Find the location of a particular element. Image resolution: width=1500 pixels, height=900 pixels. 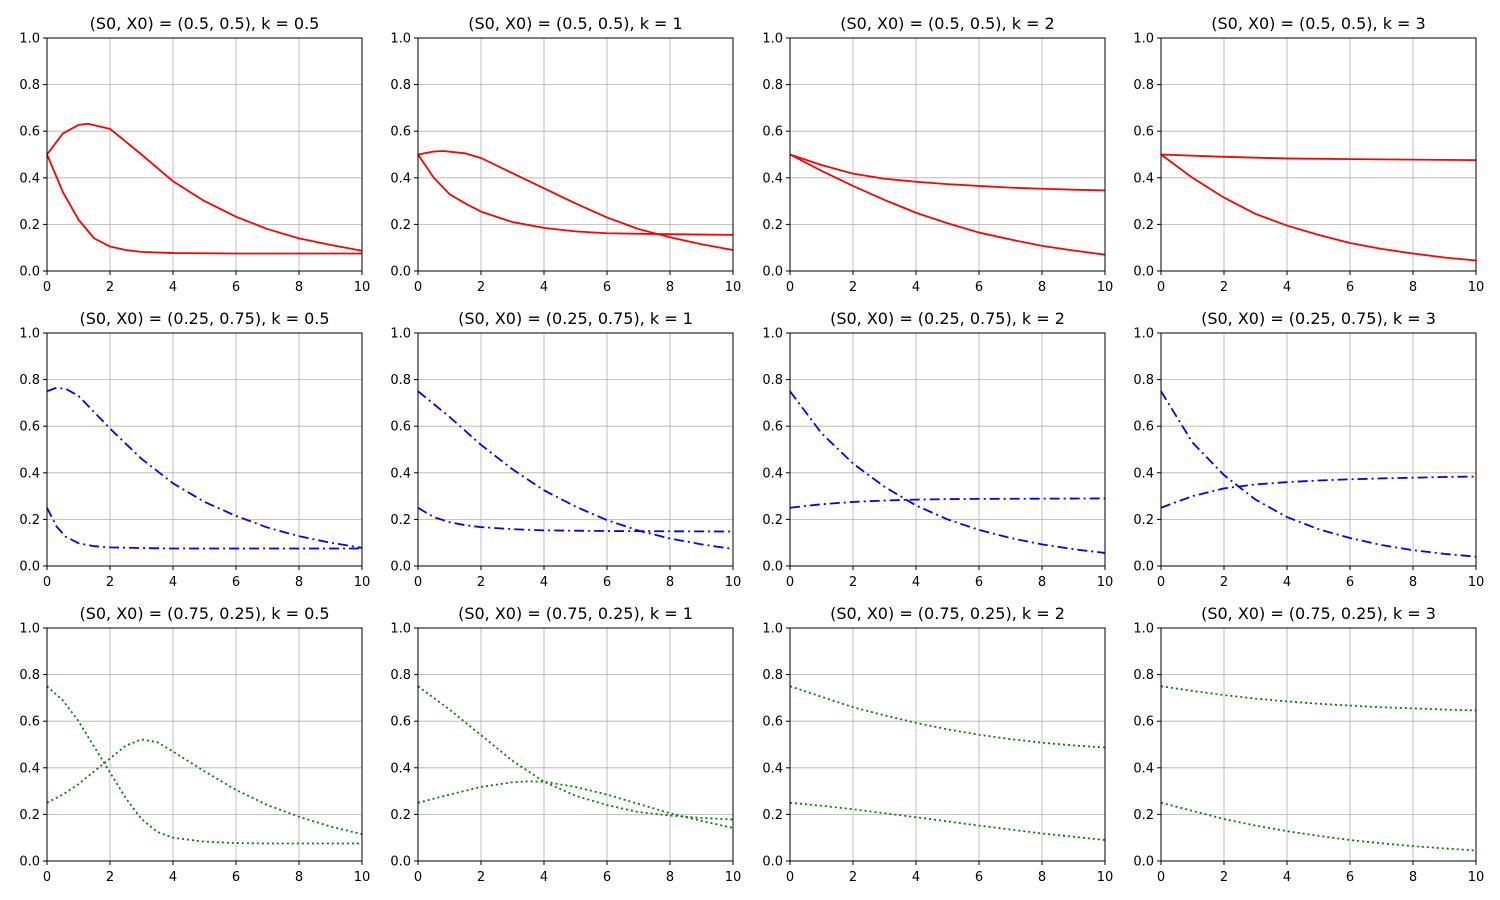

subplot-title: (S0, X0) = (0.5, 0.5), k = 3 is located at coordinates (1318, 23).